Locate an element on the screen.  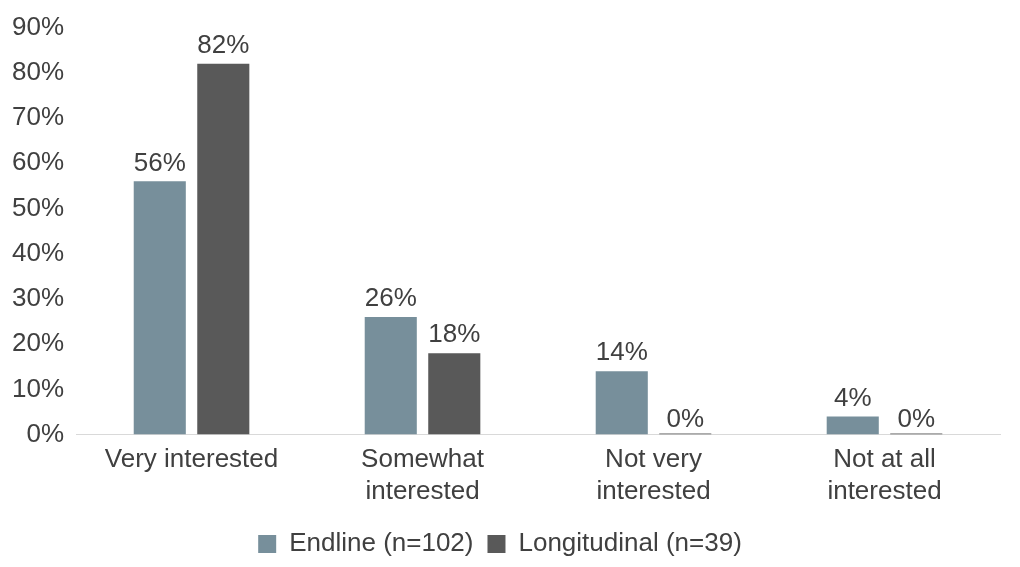
y-tick-label: 10% is located at coordinates (38, 387).